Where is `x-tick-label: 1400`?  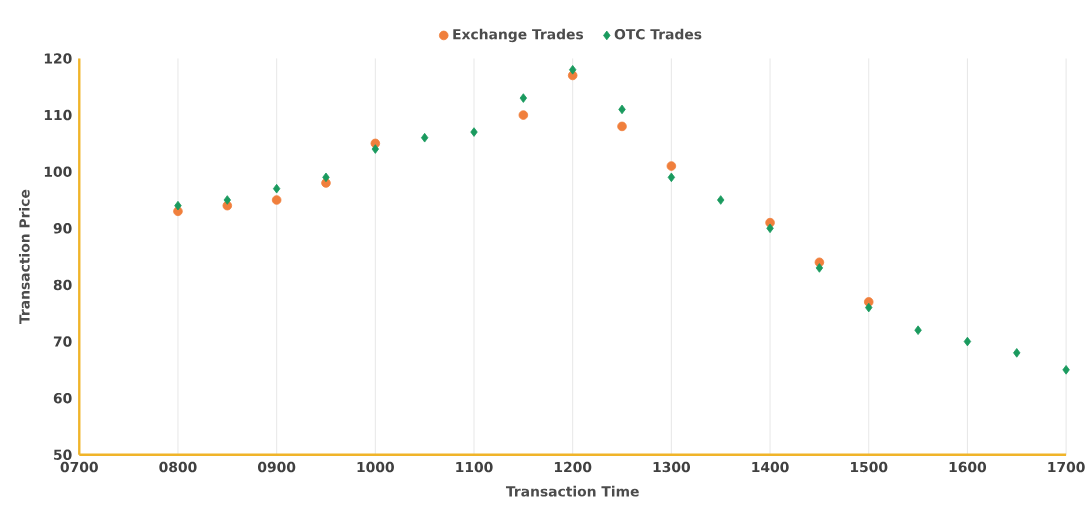
x-tick-label: 1400 is located at coordinates (770, 467).